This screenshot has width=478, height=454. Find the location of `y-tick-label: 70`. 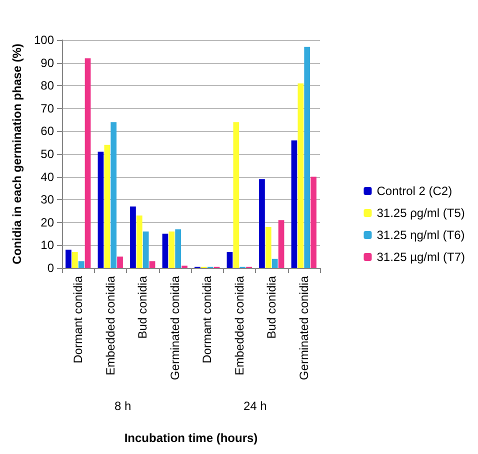

y-tick-label: 70 is located at coordinates (47, 108).